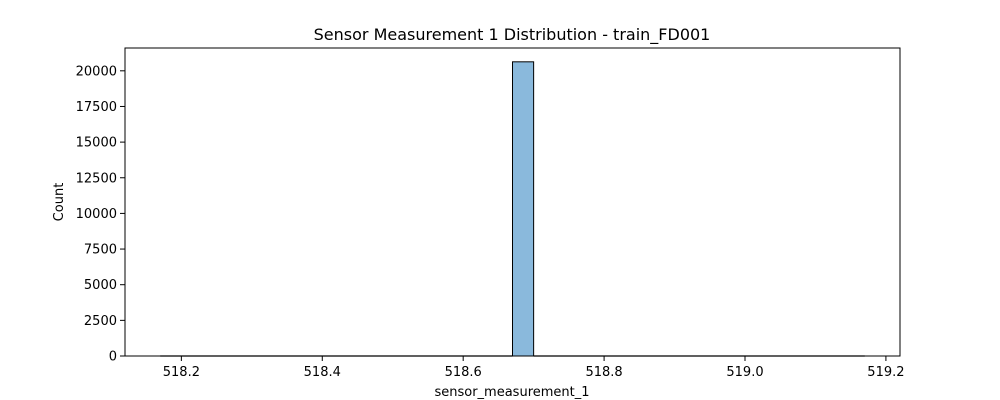 This screenshot has height=400, width=1000. Describe the element at coordinates (463, 372) in the screenshot. I see `x-tick-label: 518.6` at that location.